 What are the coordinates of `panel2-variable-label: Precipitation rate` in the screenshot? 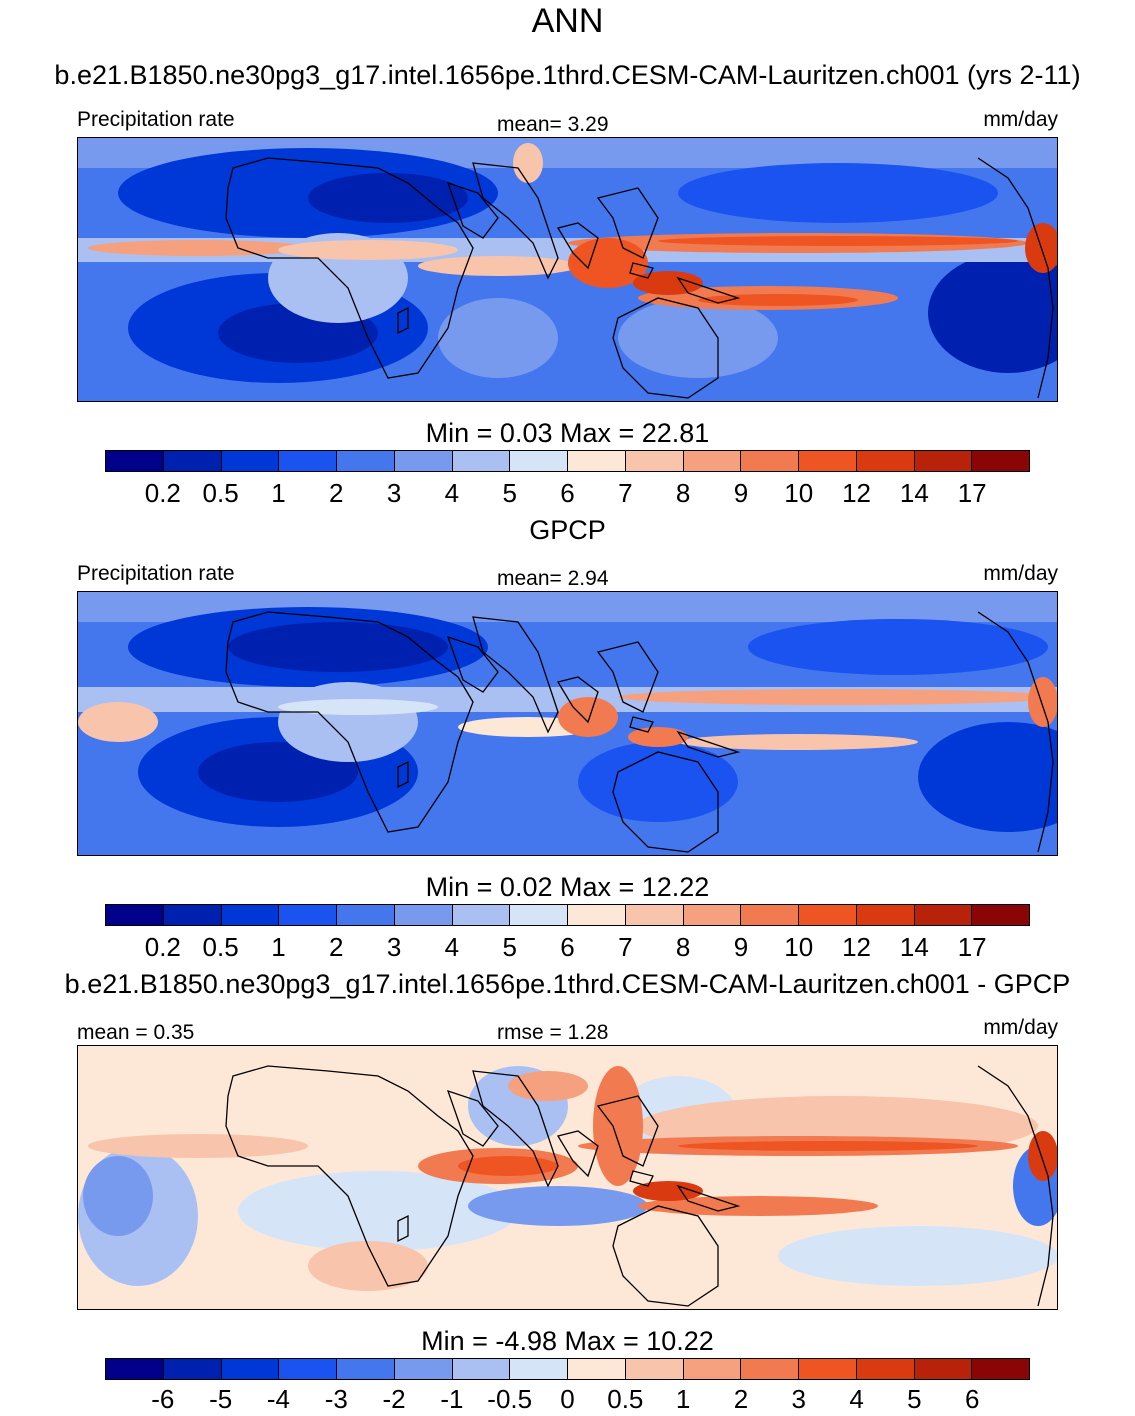 It's located at (156, 573).